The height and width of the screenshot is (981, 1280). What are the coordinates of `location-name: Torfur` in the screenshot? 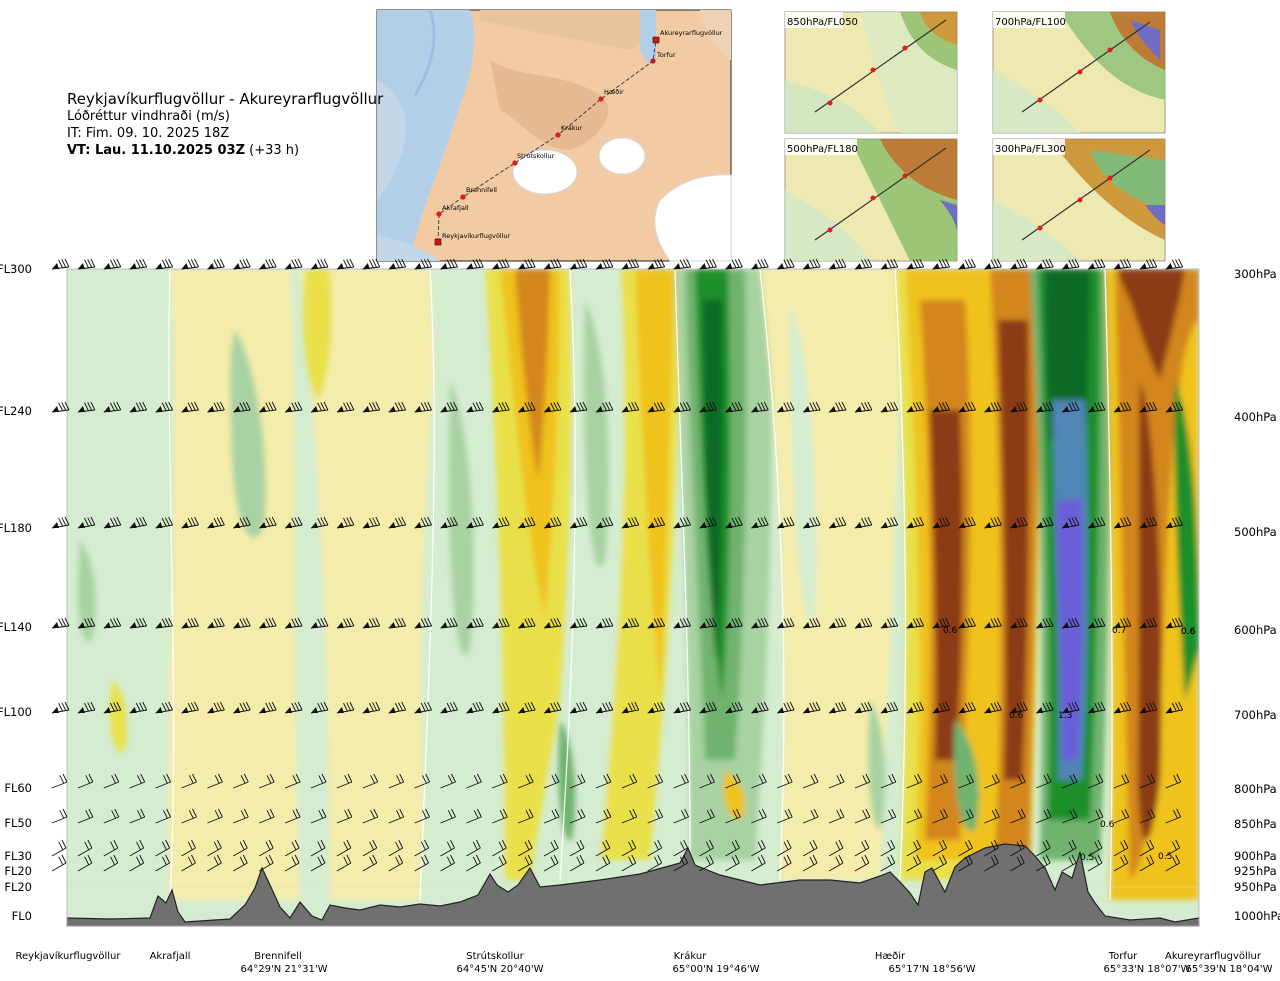 It's located at (1123, 956).